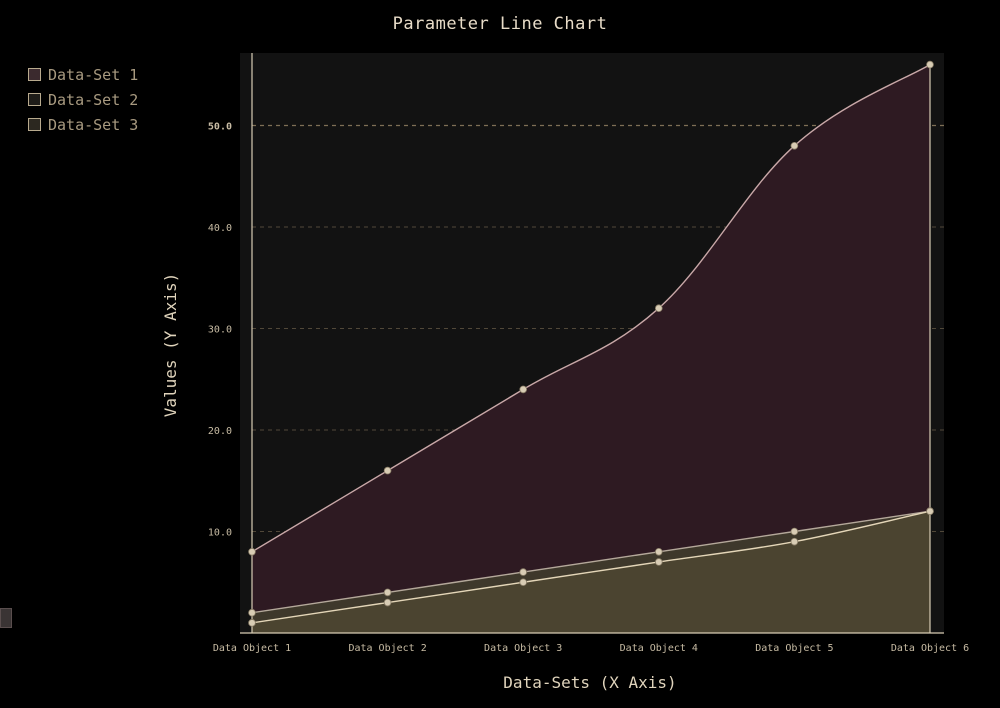  What do you see at coordinates (170, 345) in the screenshot?
I see `y-axis-title: Values (Y Axis)` at bounding box center [170, 345].